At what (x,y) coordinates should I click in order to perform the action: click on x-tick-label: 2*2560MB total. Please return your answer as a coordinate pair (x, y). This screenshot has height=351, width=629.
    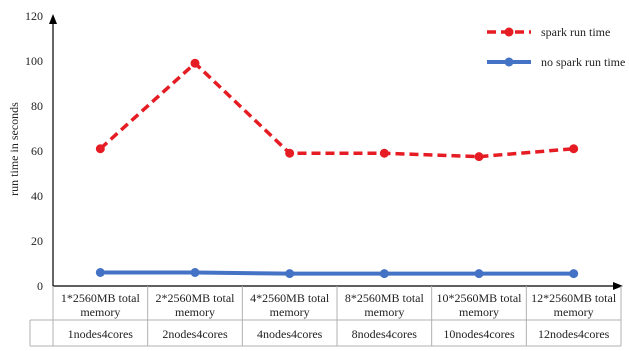
    Looking at the image, I should click on (195, 298).